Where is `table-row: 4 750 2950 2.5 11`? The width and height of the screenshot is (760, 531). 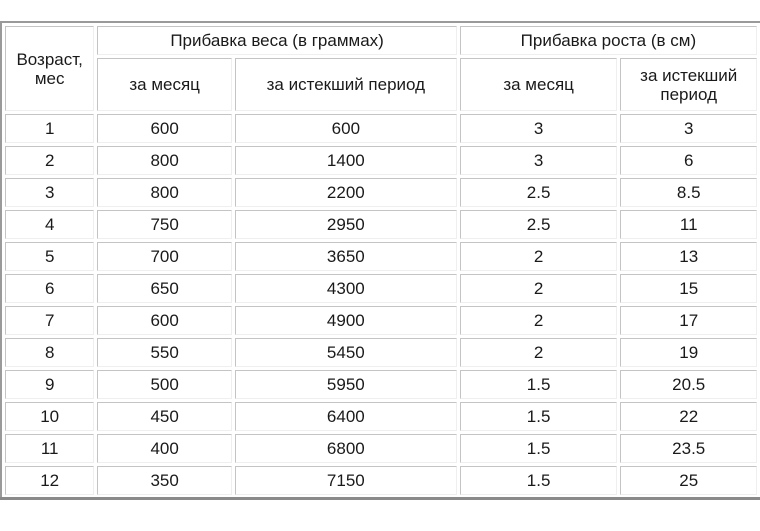 table-row: 4 750 2950 2.5 11 is located at coordinates (381, 224).